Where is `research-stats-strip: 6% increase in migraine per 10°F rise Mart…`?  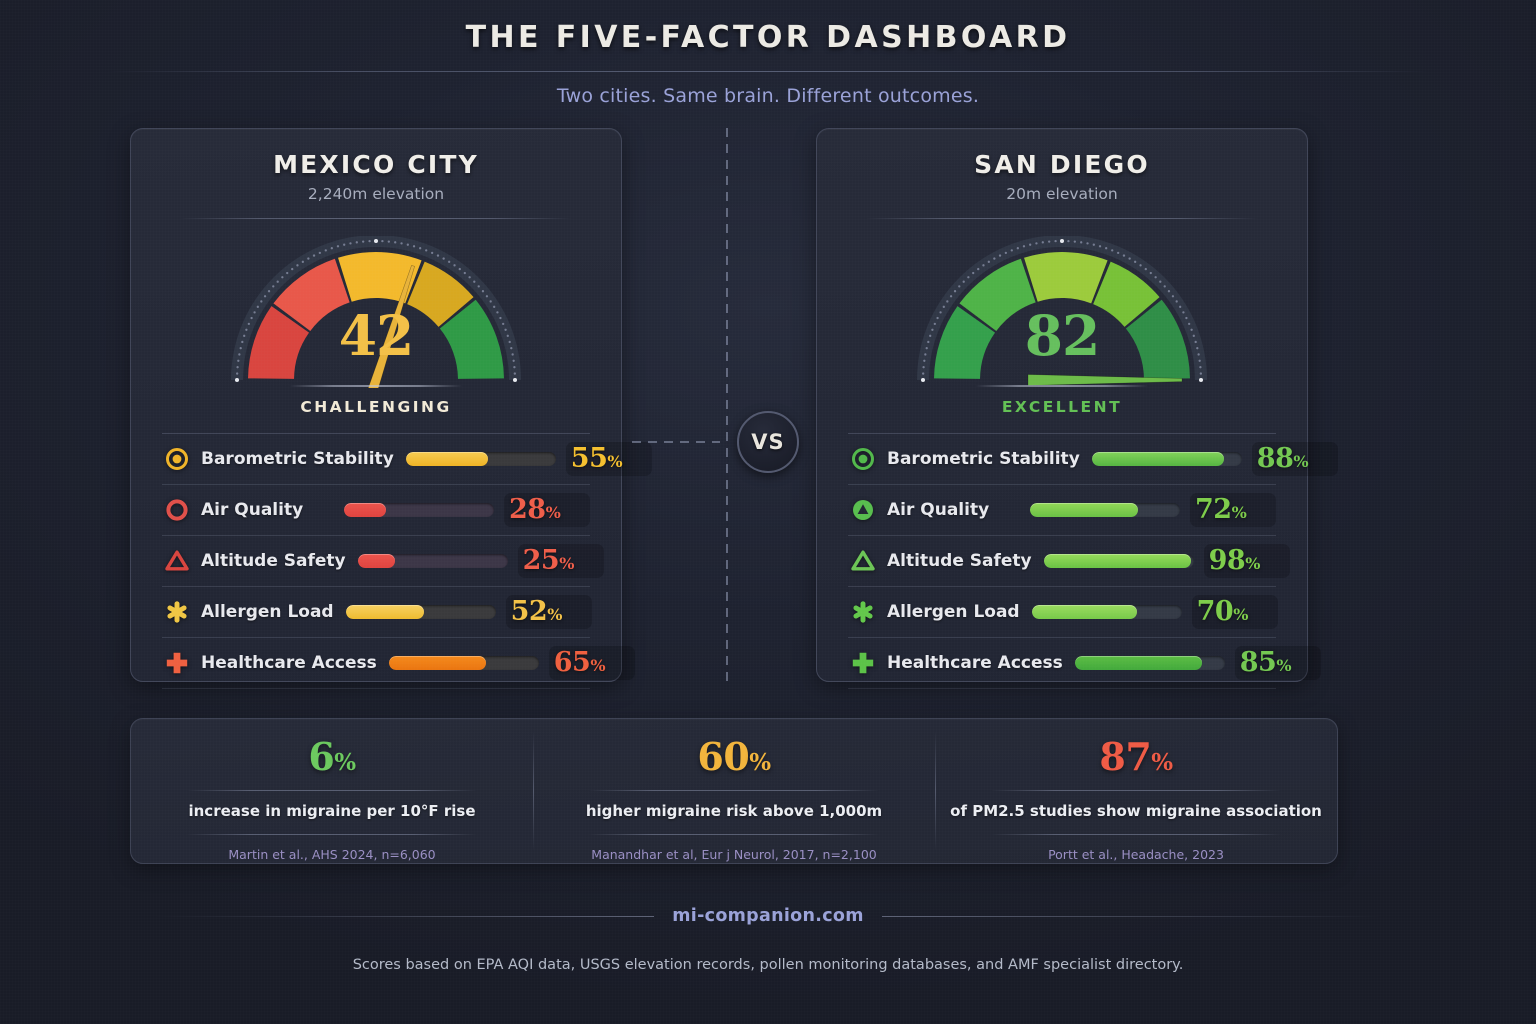 research-stats-strip: 6% increase in migraine per 10°F rise Mart… is located at coordinates (734, 791).